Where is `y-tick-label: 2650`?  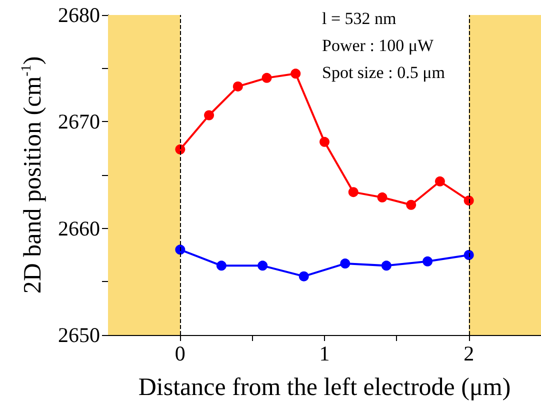
y-tick-label: 2650 is located at coordinates (79, 335).